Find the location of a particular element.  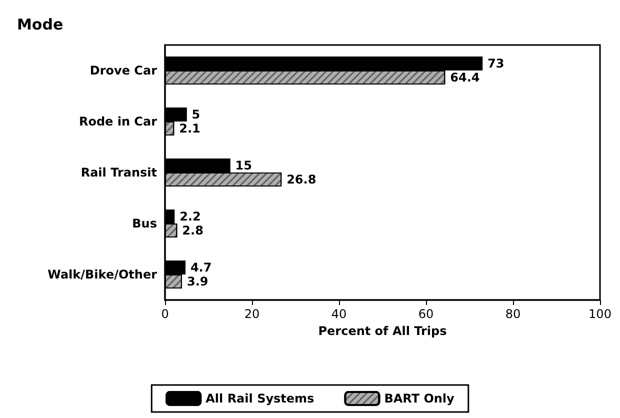

data-label: 5 is located at coordinates (196, 115).